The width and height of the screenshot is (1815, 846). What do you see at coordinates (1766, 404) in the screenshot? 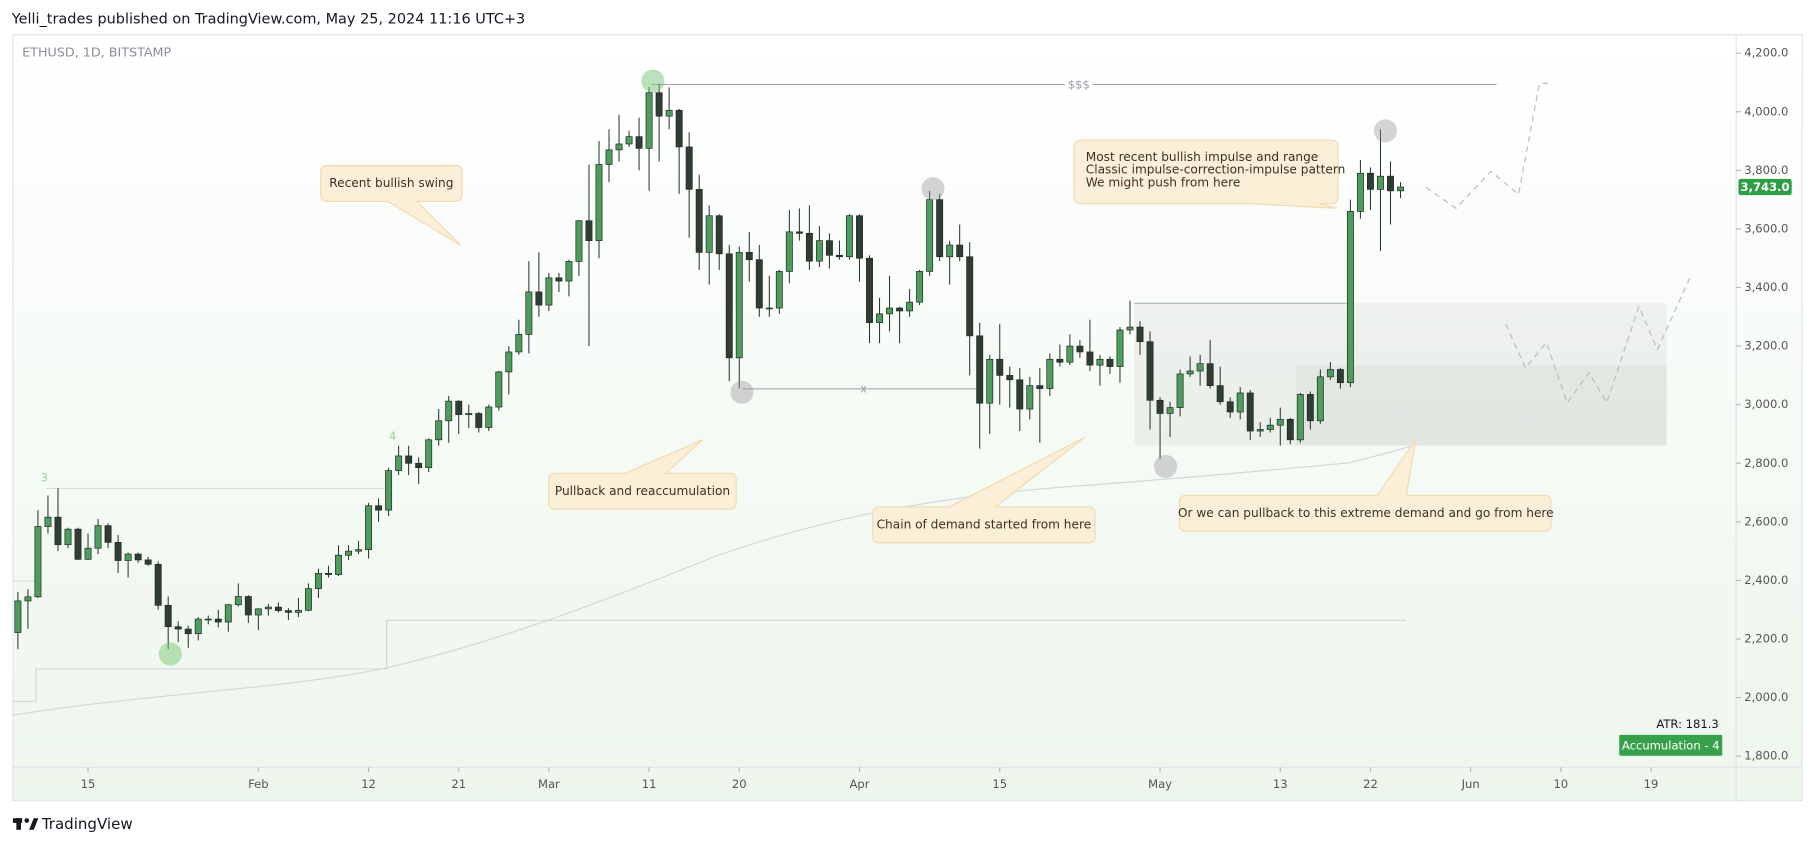
I see `y-tick-label: 3,000.0` at bounding box center [1766, 404].